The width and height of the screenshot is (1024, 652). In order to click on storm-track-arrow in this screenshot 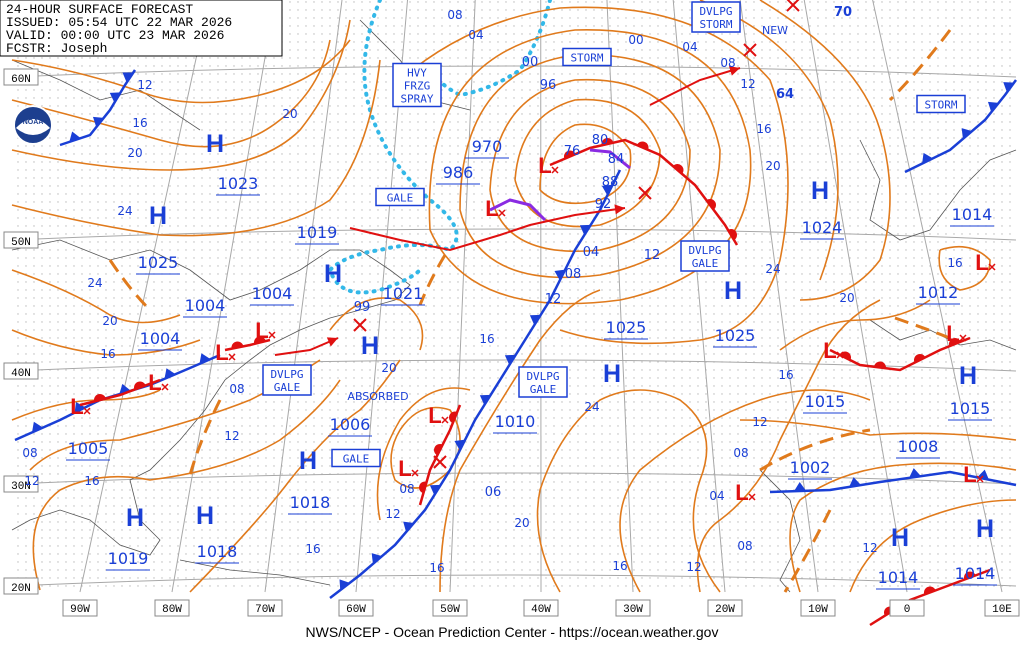, I will do `click(332, 342)`.